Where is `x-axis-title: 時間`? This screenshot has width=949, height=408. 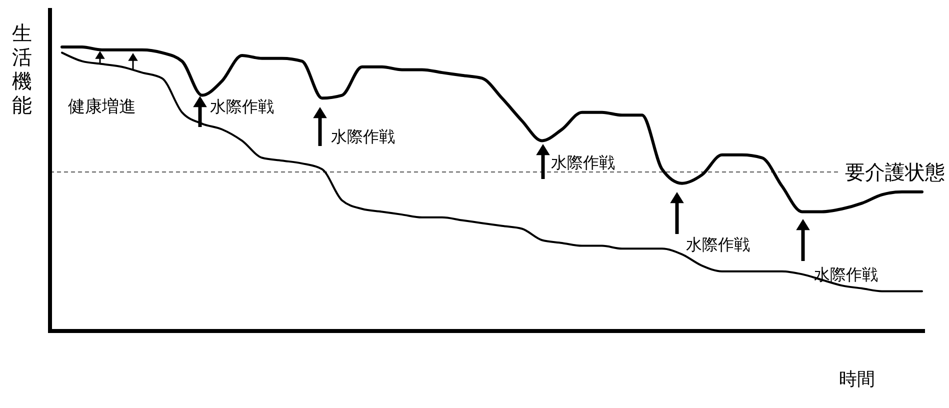
x-axis-title: 時間 is located at coordinates (857, 379).